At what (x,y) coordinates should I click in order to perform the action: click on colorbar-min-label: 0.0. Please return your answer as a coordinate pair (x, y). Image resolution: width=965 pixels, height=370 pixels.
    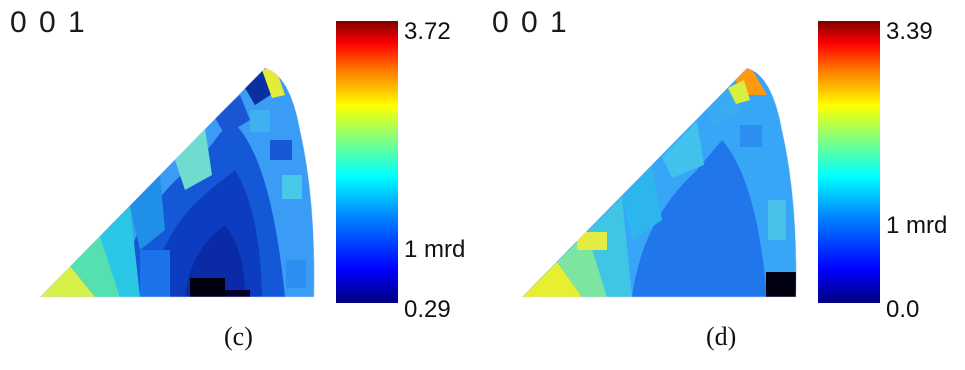
    Looking at the image, I should click on (903, 309).